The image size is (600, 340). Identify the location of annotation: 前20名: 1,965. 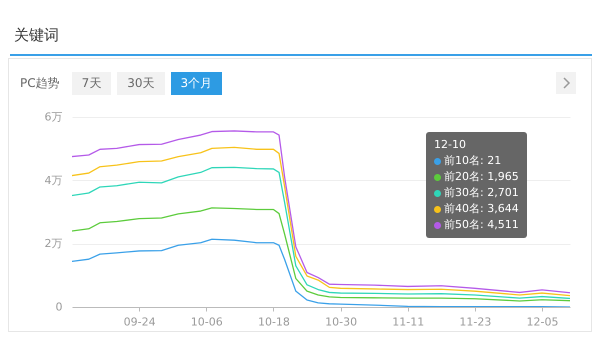
(481, 177).